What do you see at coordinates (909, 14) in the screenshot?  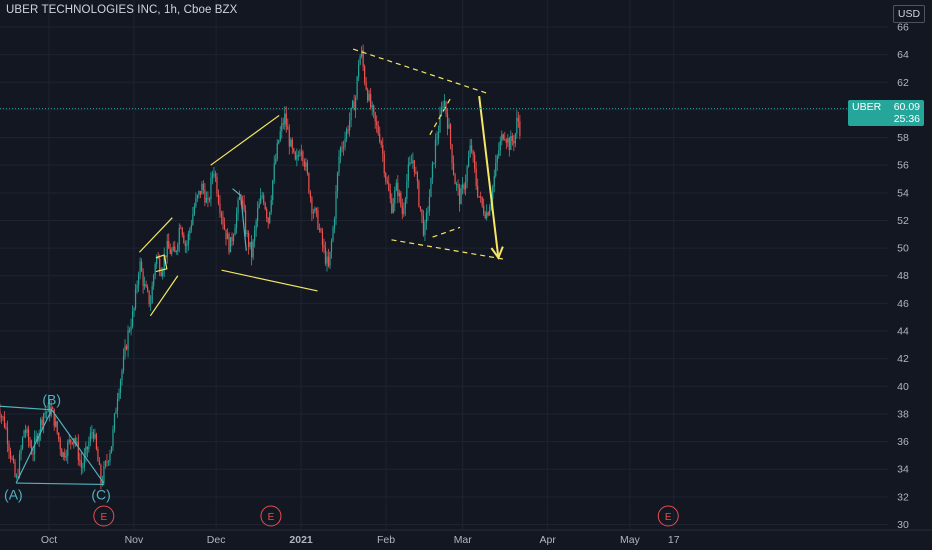 I see `currency-badge: USD` at bounding box center [909, 14].